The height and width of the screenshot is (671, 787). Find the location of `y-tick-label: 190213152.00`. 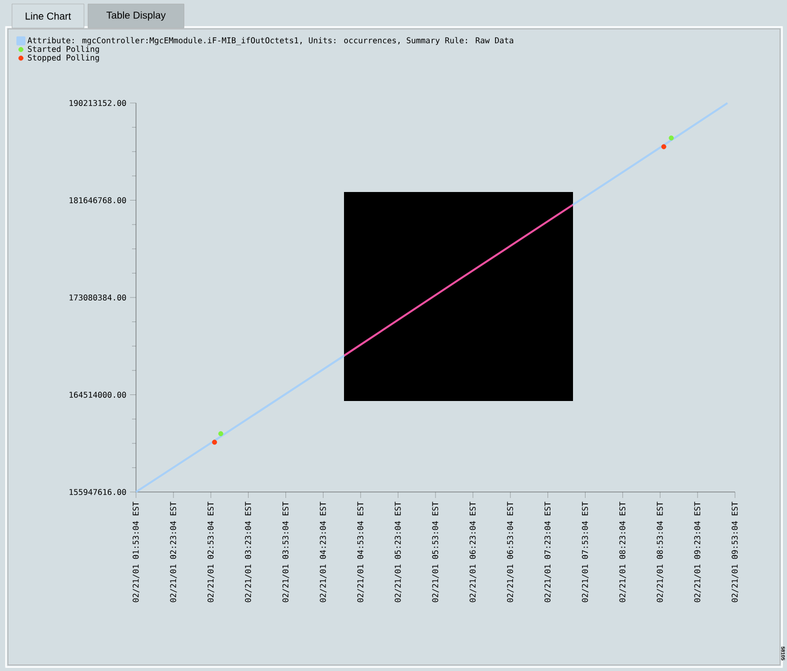

y-tick-label: 190213152.00 is located at coordinates (98, 103).